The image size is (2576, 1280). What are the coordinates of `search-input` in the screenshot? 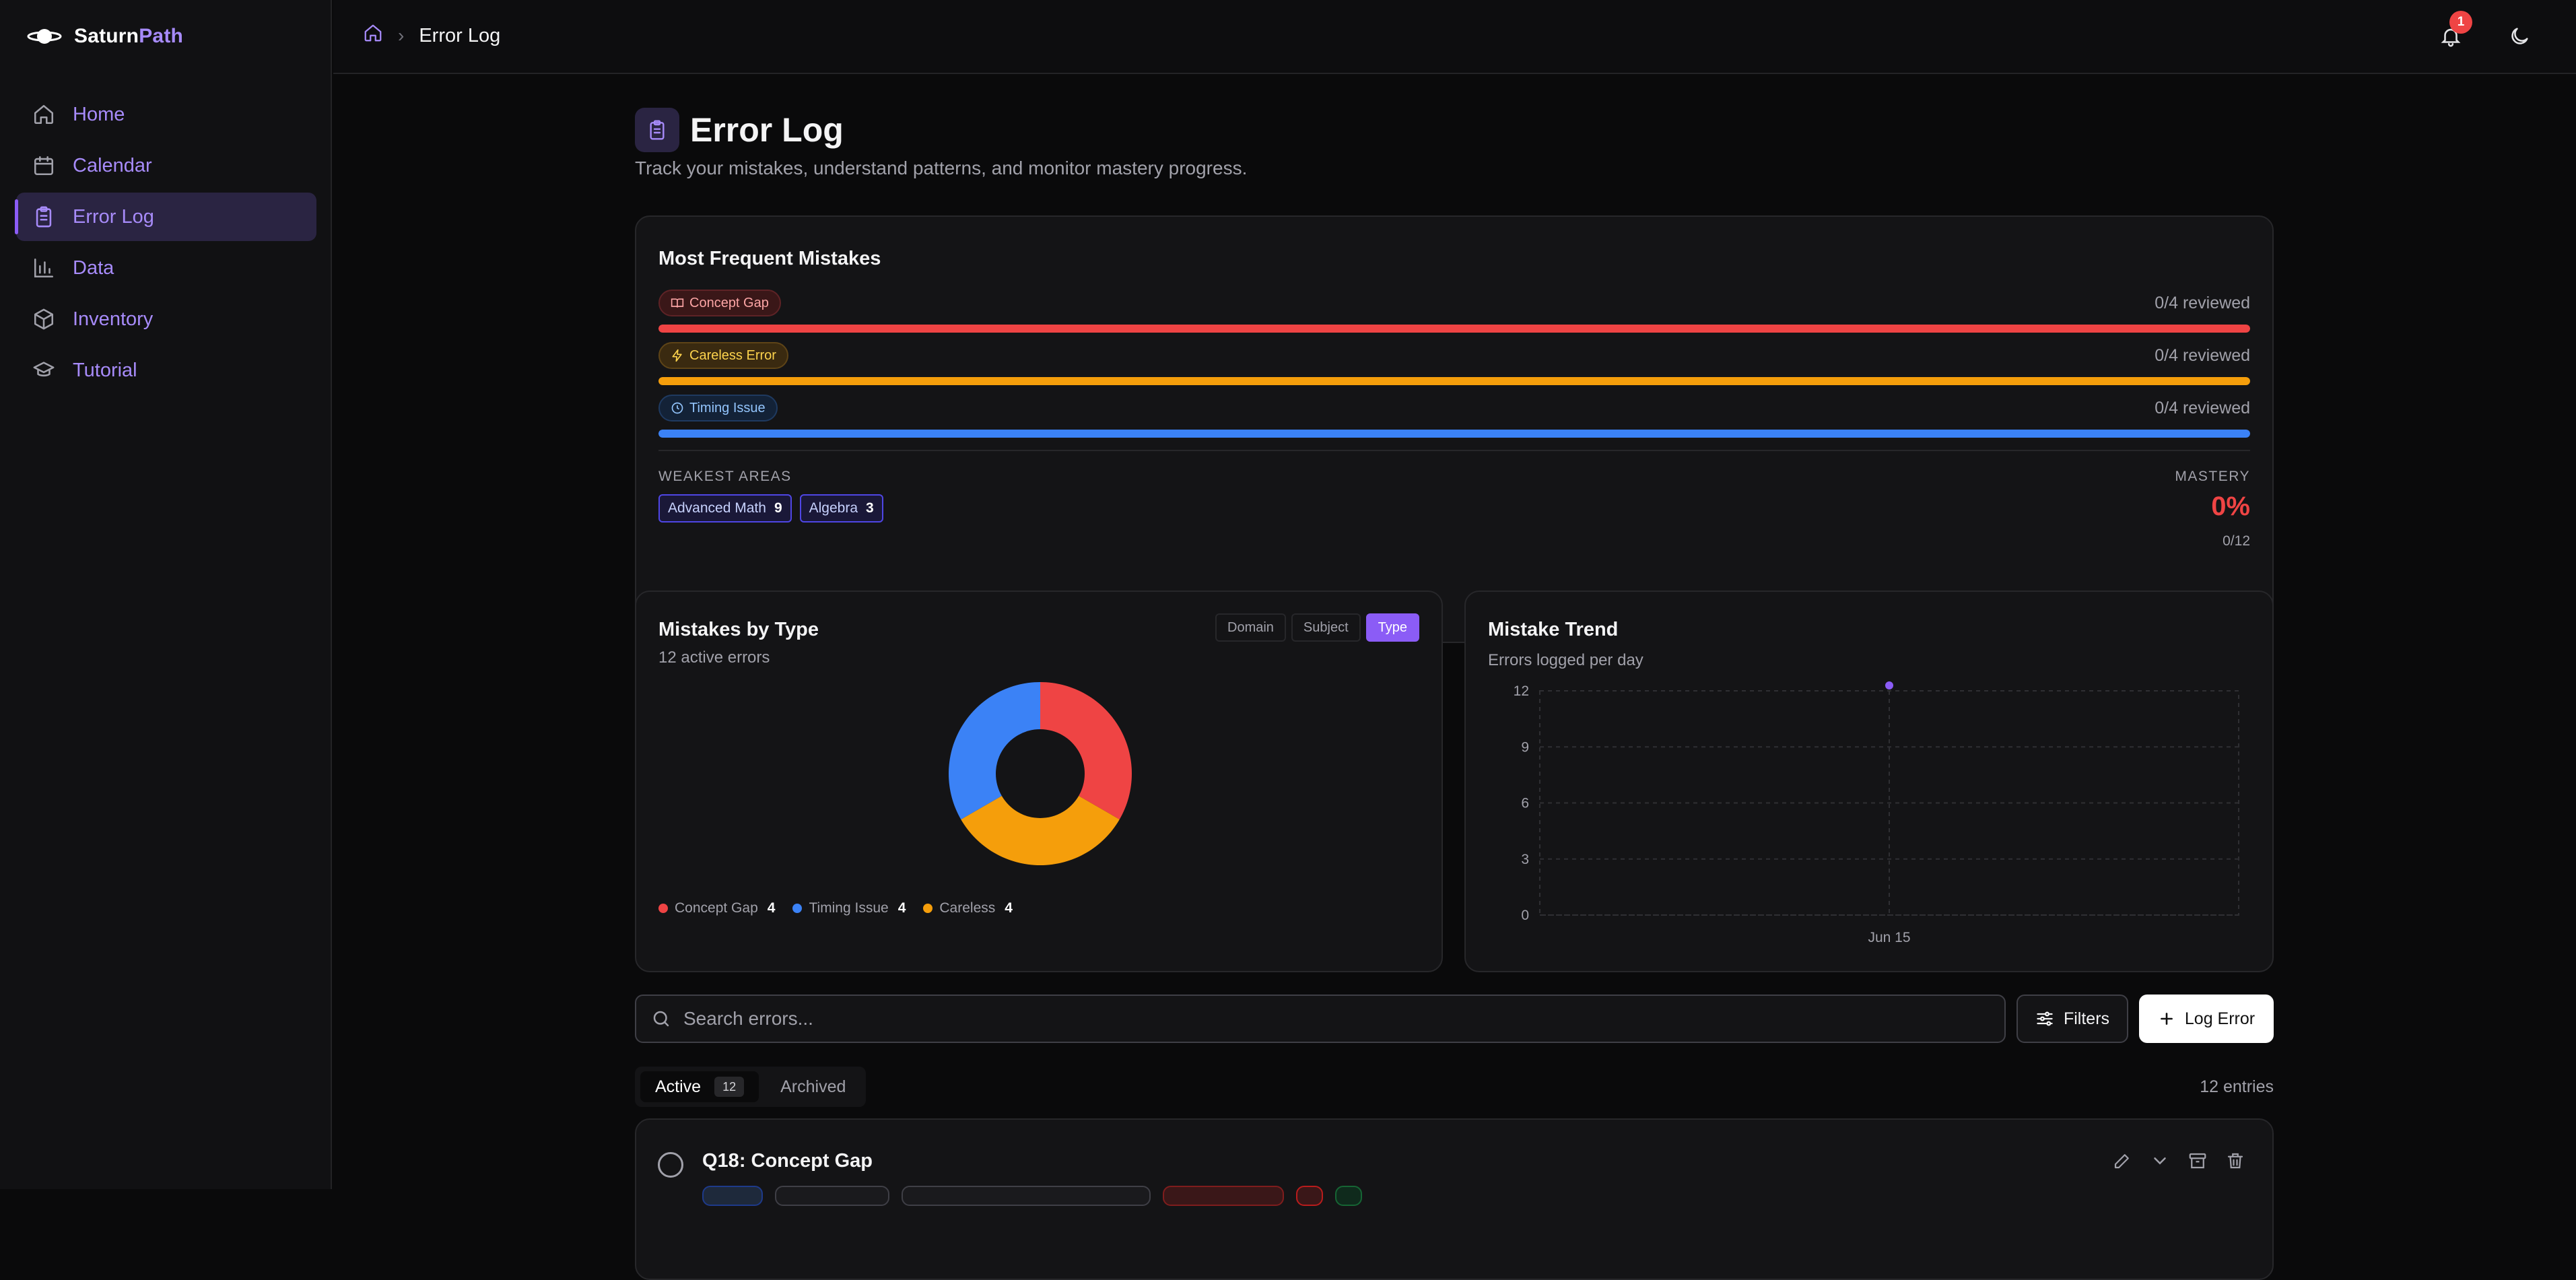 It's located at (1343, 1019).